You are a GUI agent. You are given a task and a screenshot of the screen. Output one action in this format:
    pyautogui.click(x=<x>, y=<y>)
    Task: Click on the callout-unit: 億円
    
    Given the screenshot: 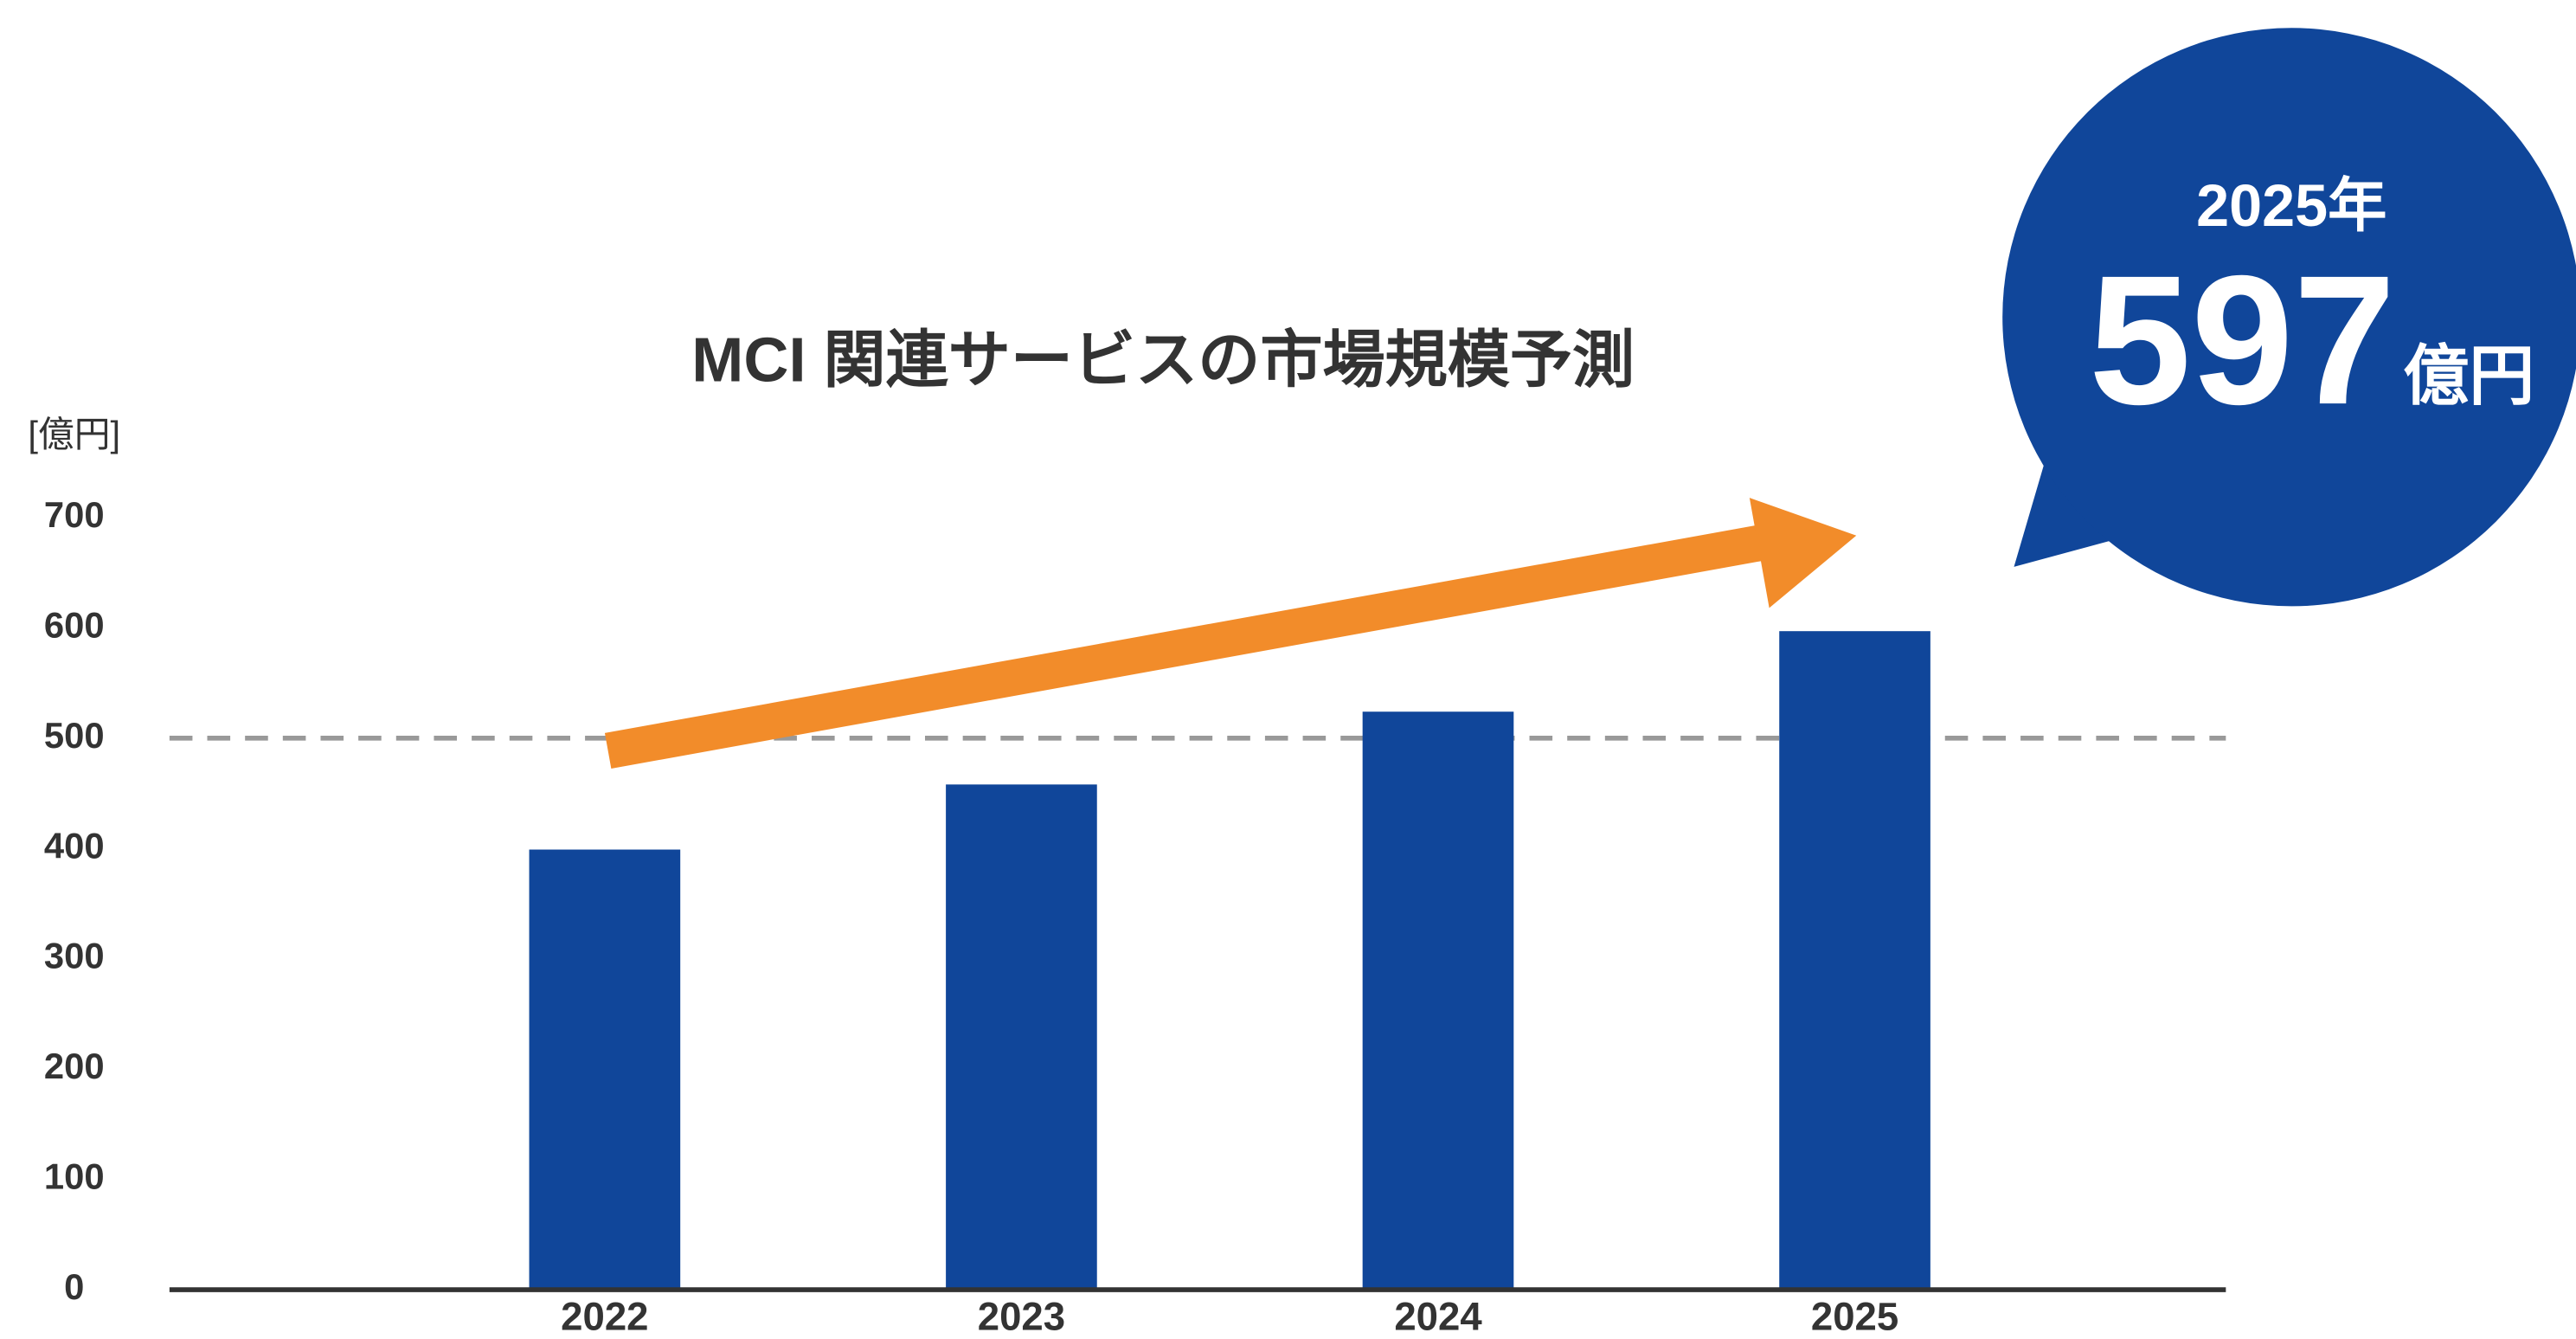 What is the action you would take?
    pyautogui.click(x=2468, y=376)
    